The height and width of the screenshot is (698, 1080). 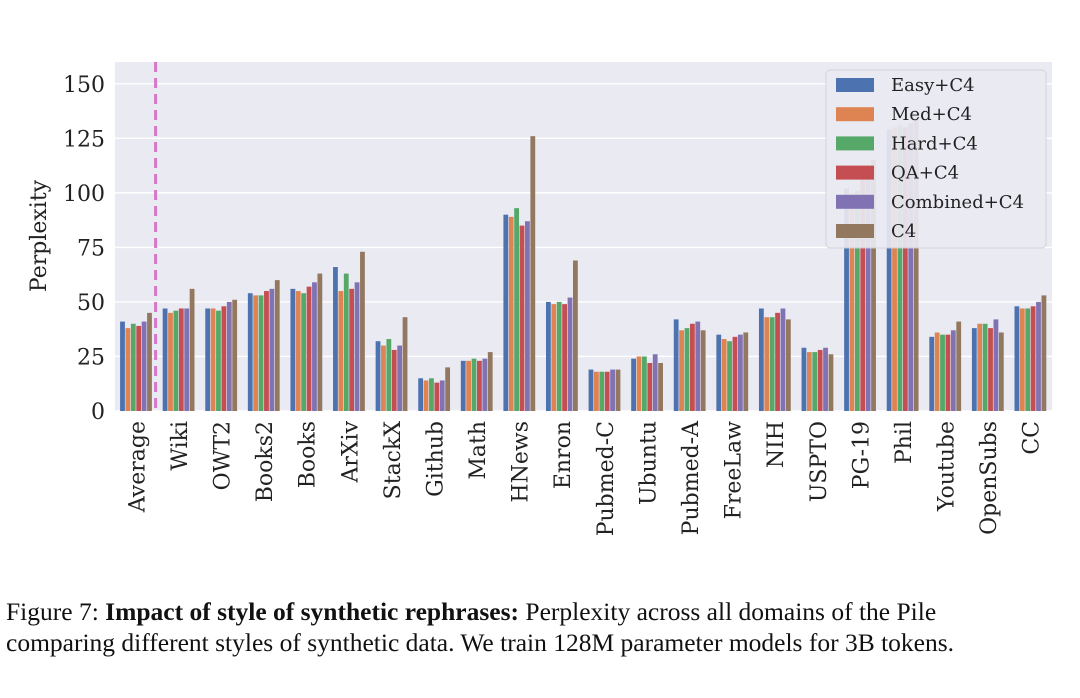 I want to click on bar-phil-c4, so click(x=916, y=265).